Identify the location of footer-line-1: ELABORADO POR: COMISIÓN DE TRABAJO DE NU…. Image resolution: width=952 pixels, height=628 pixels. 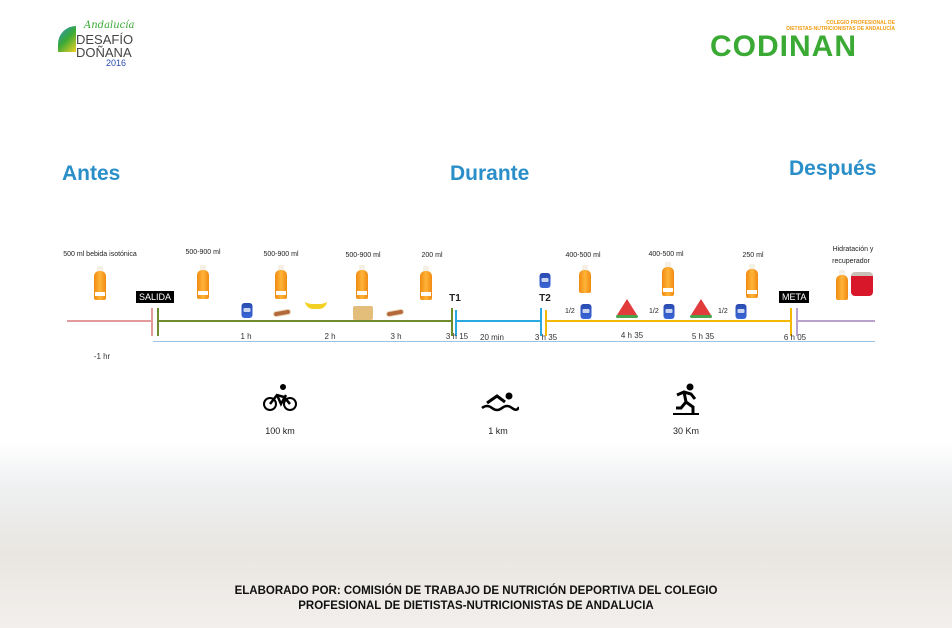
(476, 591).